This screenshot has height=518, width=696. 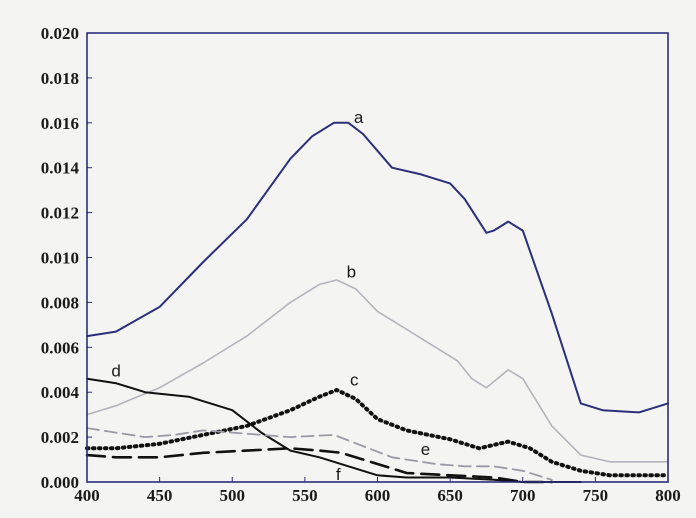 I want to click on y-tick-label: 0.010, so click(x=60, y=258).